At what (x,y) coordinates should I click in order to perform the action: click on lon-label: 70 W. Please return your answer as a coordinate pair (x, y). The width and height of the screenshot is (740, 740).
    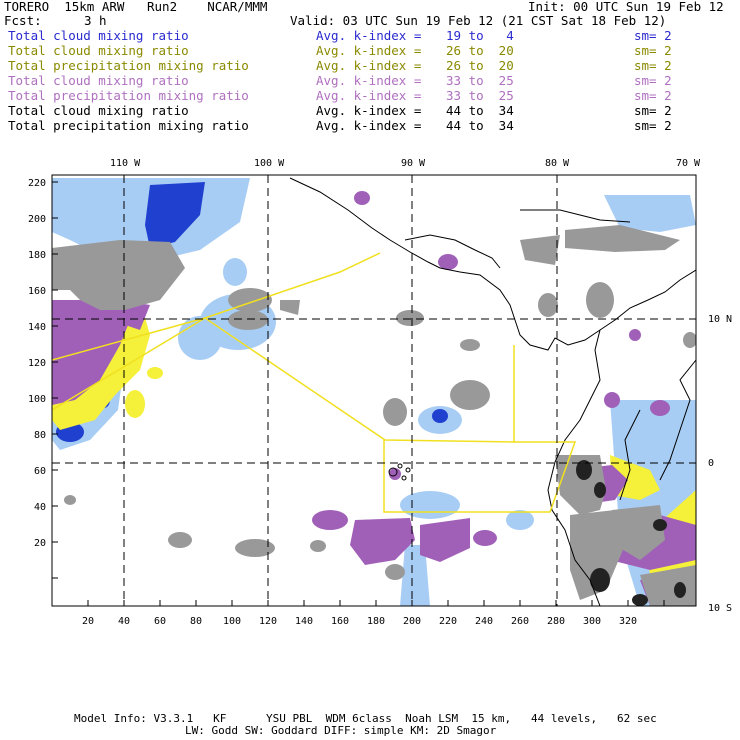
    Looking at the image, I should click on (688, 163).